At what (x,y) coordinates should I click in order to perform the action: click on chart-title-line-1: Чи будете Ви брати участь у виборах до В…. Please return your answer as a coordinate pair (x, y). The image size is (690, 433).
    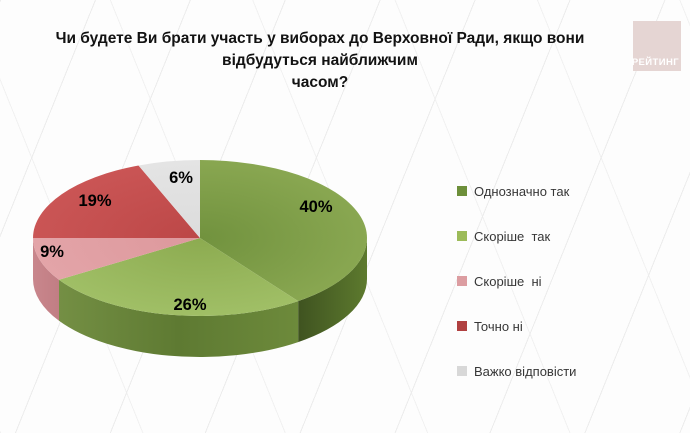
    Looking at the image, I should click on (320, 49).